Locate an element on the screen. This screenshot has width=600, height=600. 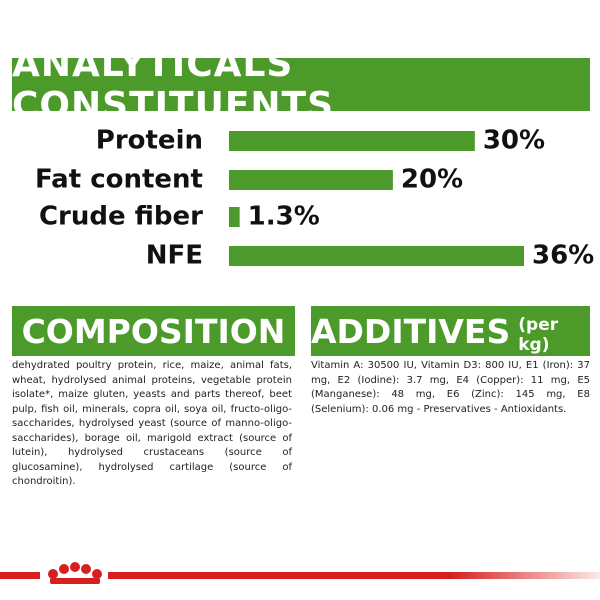
category-label: Crude fiber is located at coordinates (121, 217).